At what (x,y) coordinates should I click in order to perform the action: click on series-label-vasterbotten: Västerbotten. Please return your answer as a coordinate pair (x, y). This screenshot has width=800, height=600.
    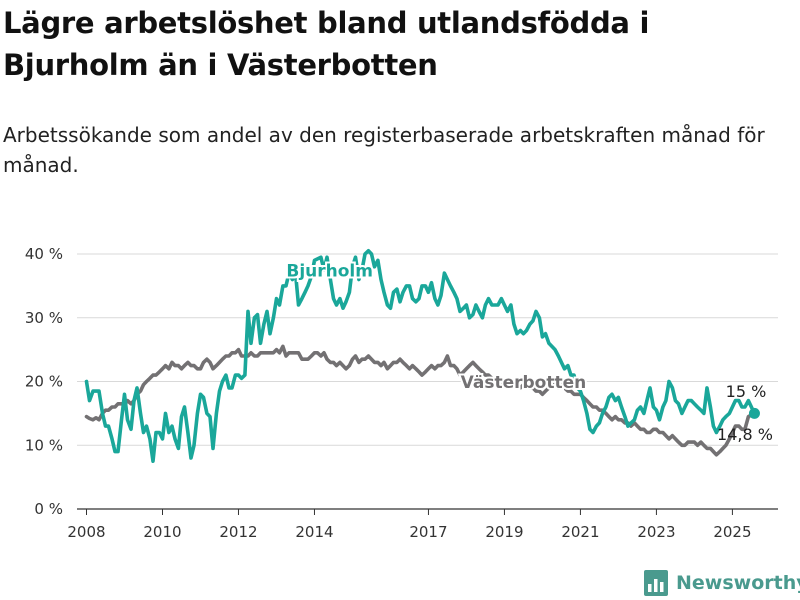
    Looking at the image, I should click on (524, 383).